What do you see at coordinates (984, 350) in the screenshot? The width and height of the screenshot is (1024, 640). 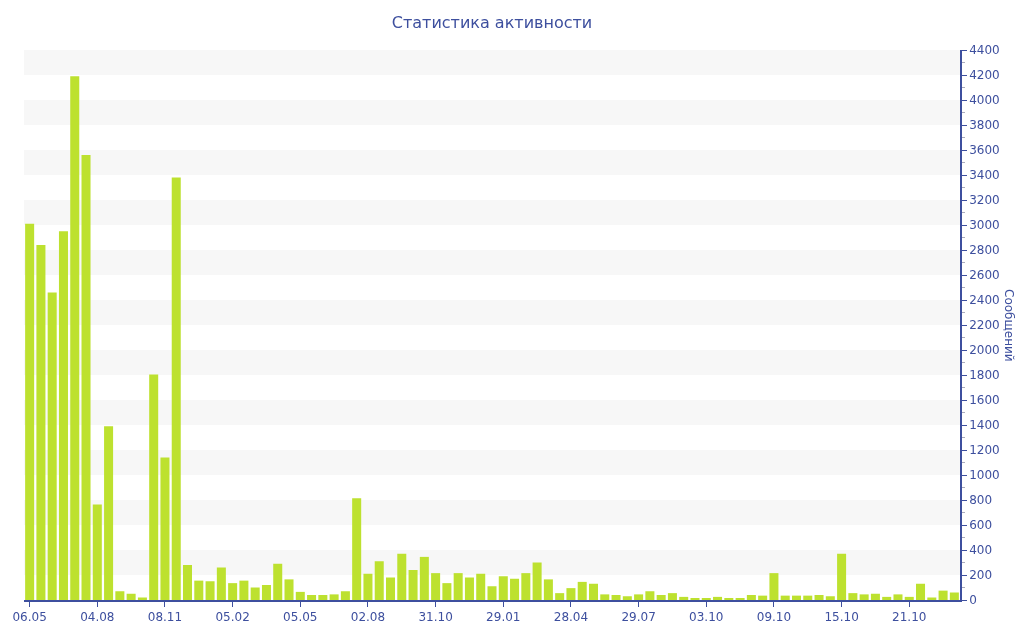 I see `y-tick-label: 2000` at bounding box center [984, 350].